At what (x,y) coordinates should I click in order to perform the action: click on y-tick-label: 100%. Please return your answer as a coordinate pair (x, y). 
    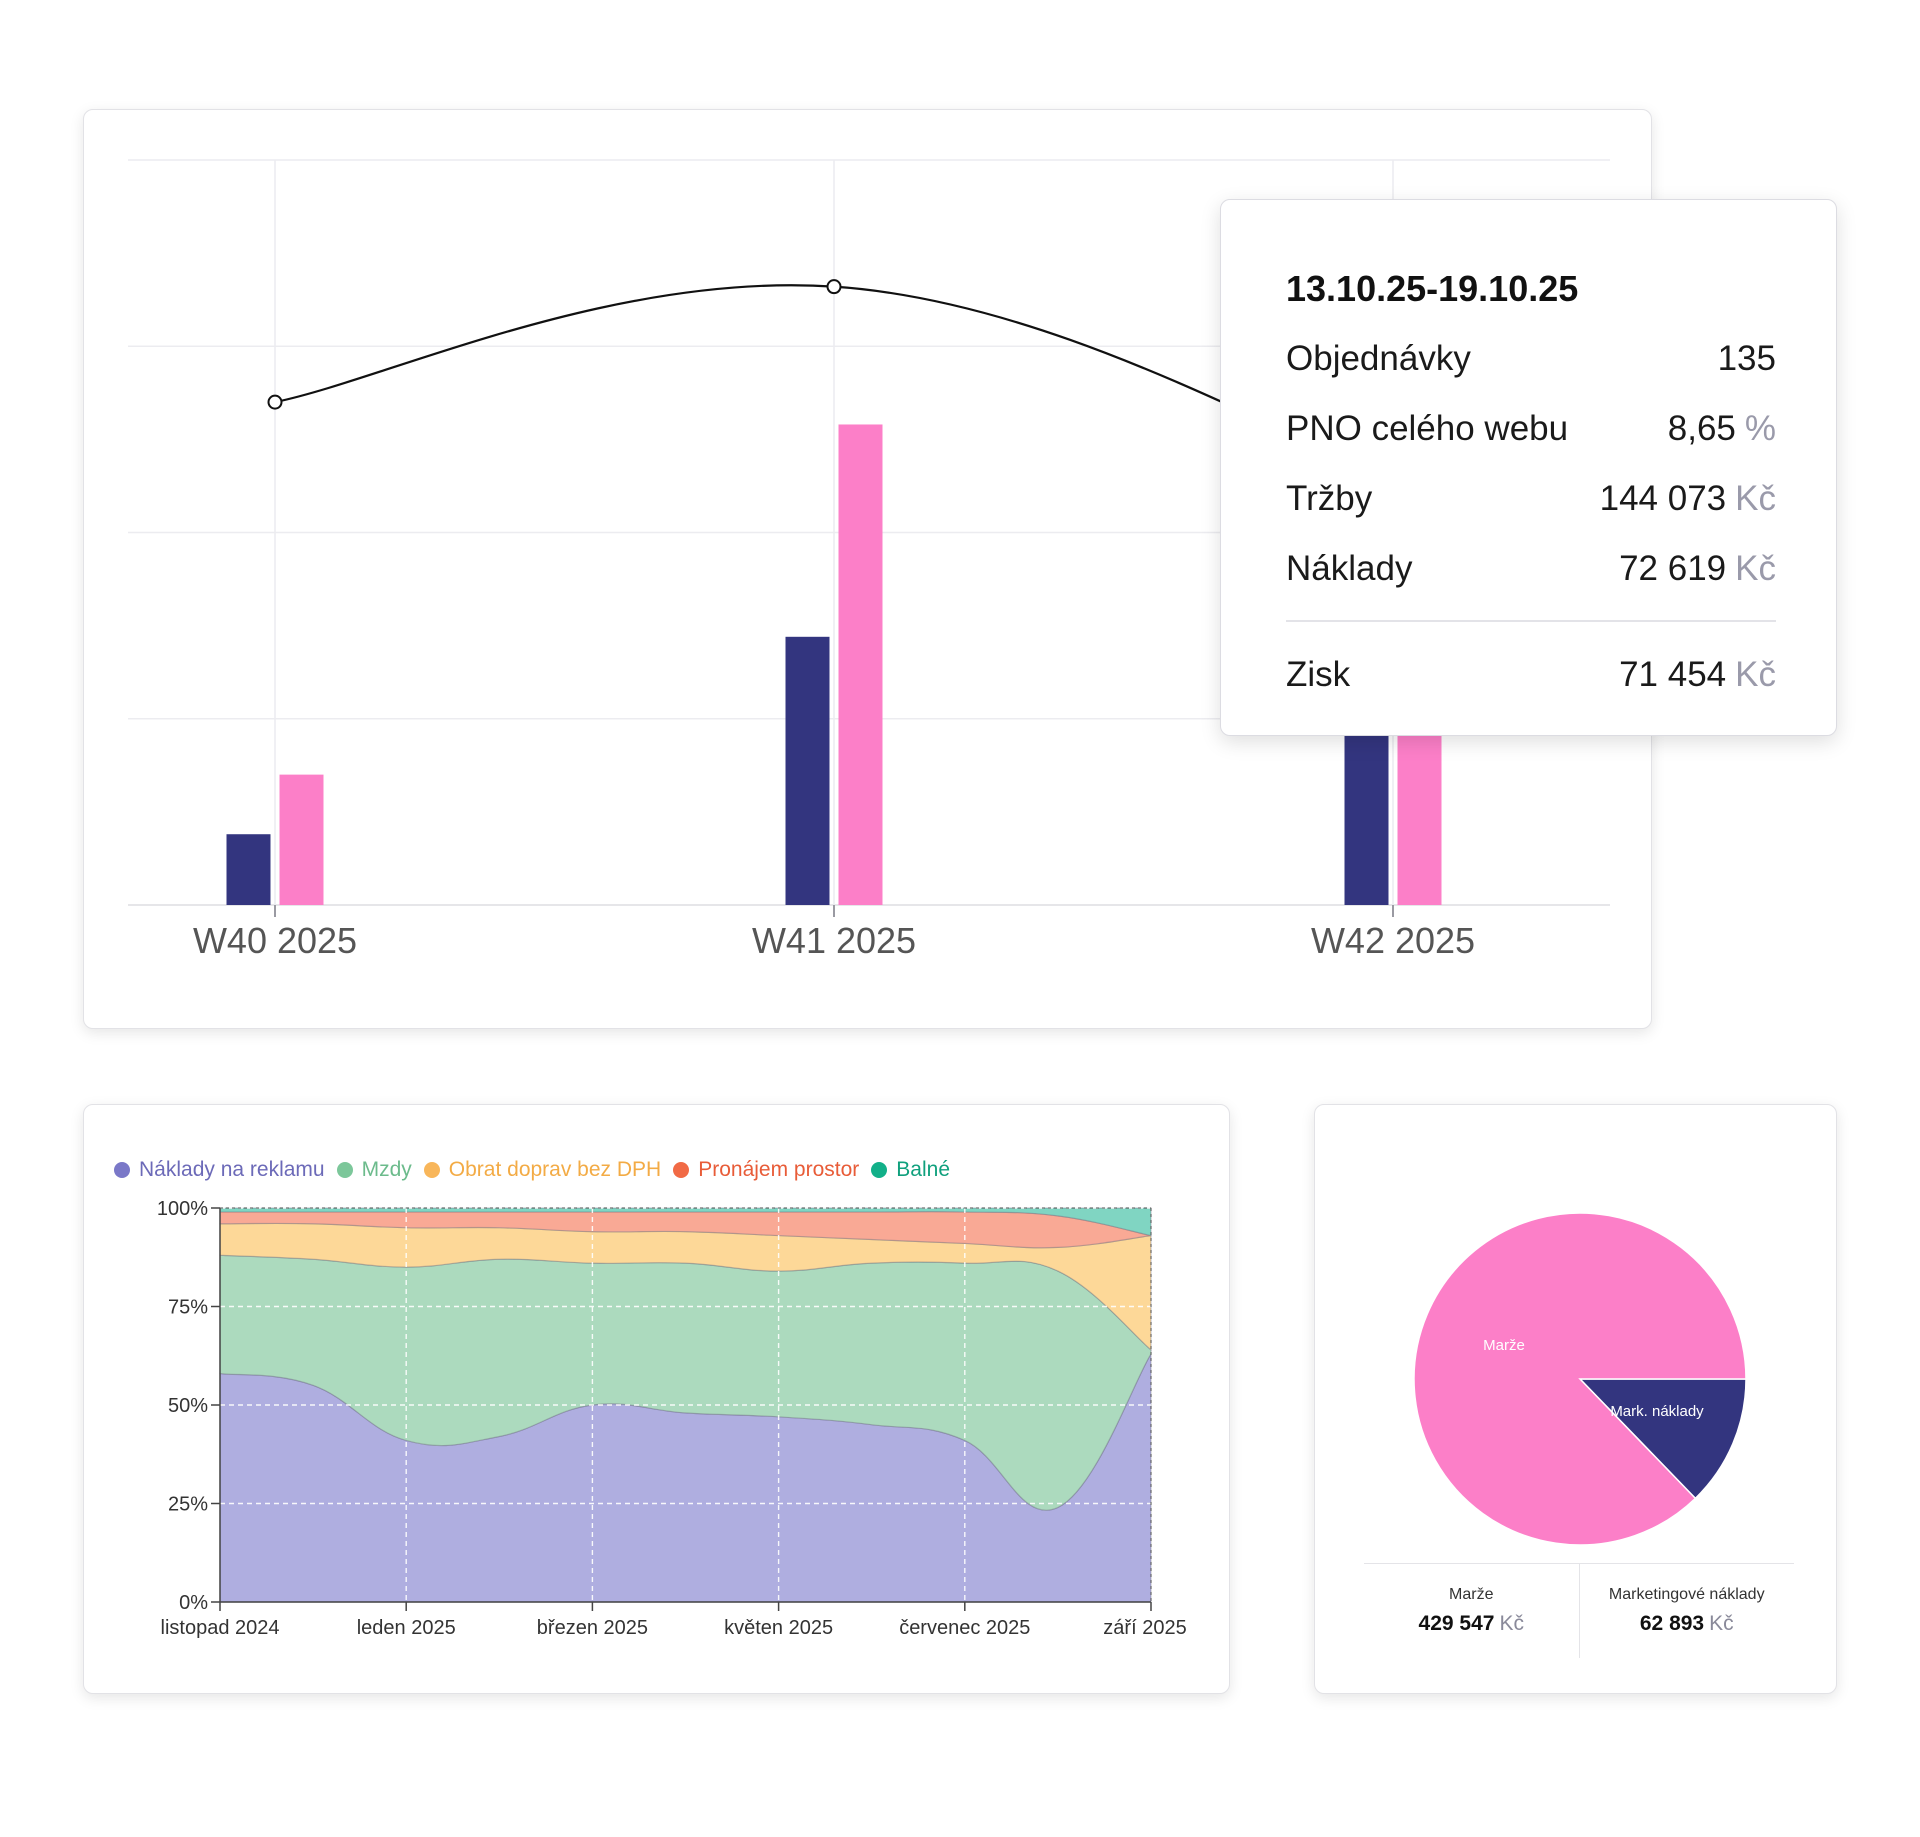
    Looking at the image, I should click on (182, 1209).